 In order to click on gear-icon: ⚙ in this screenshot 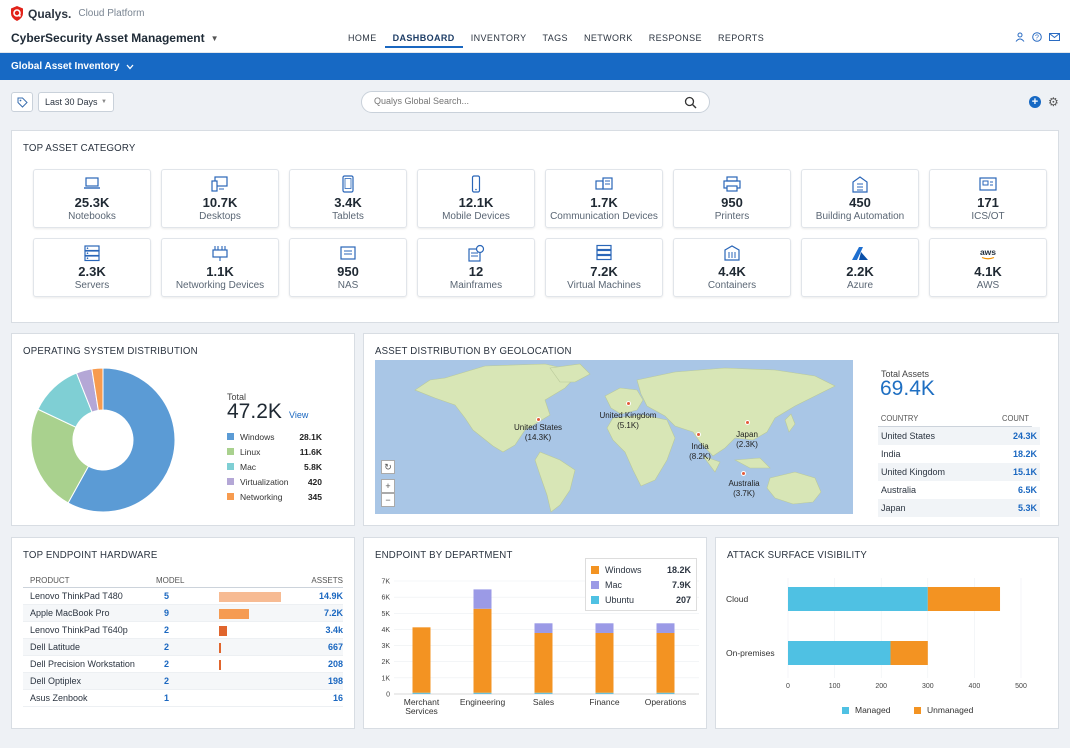, I will do `click(1053, 102)`.